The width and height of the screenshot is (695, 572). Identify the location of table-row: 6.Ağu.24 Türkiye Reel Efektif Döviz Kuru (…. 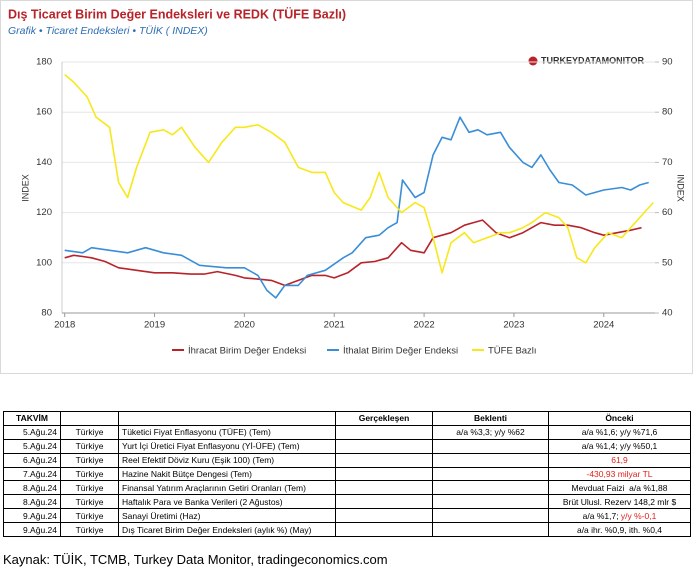
(347, 460).